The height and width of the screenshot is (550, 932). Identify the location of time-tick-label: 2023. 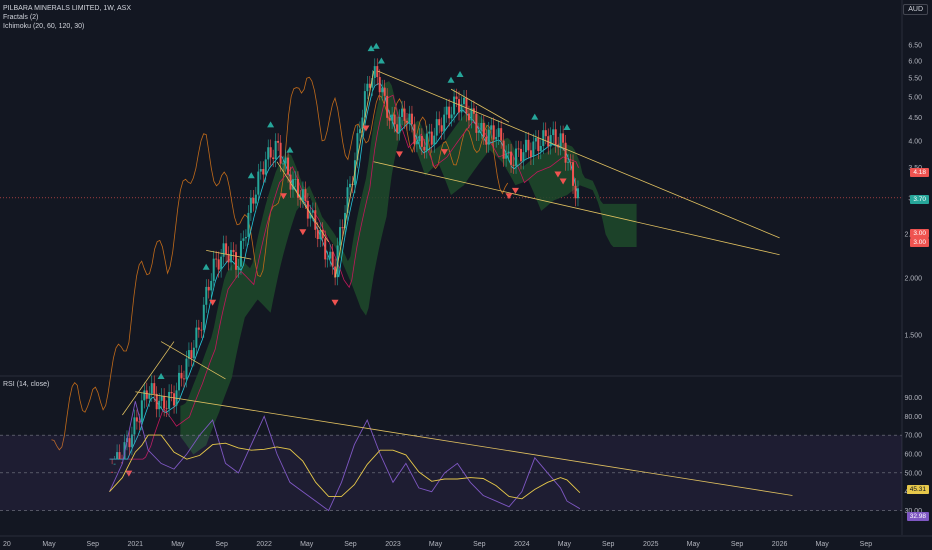
(393, 544).